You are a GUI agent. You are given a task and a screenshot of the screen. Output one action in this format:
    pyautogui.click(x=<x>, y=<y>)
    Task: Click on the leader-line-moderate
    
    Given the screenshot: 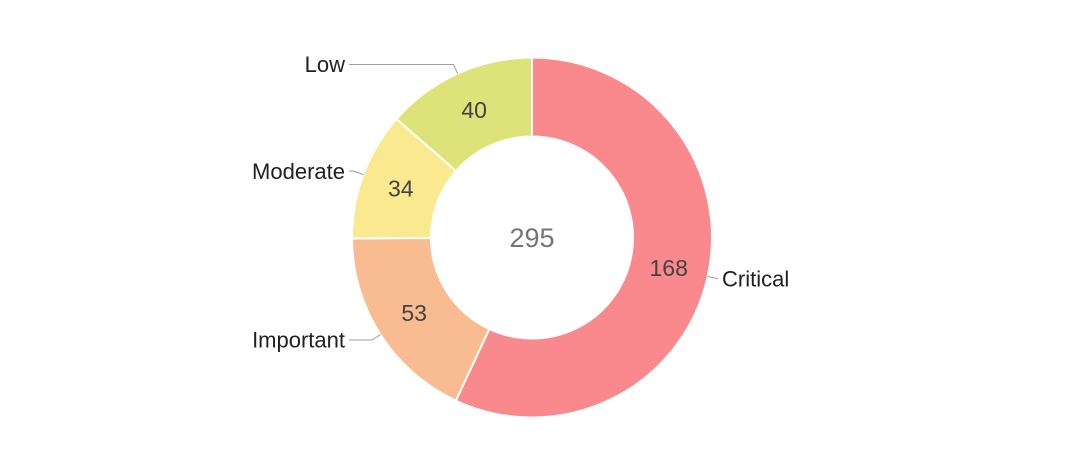 What is the action you would take?
    pyautogui.click(x=356, y=173)
    